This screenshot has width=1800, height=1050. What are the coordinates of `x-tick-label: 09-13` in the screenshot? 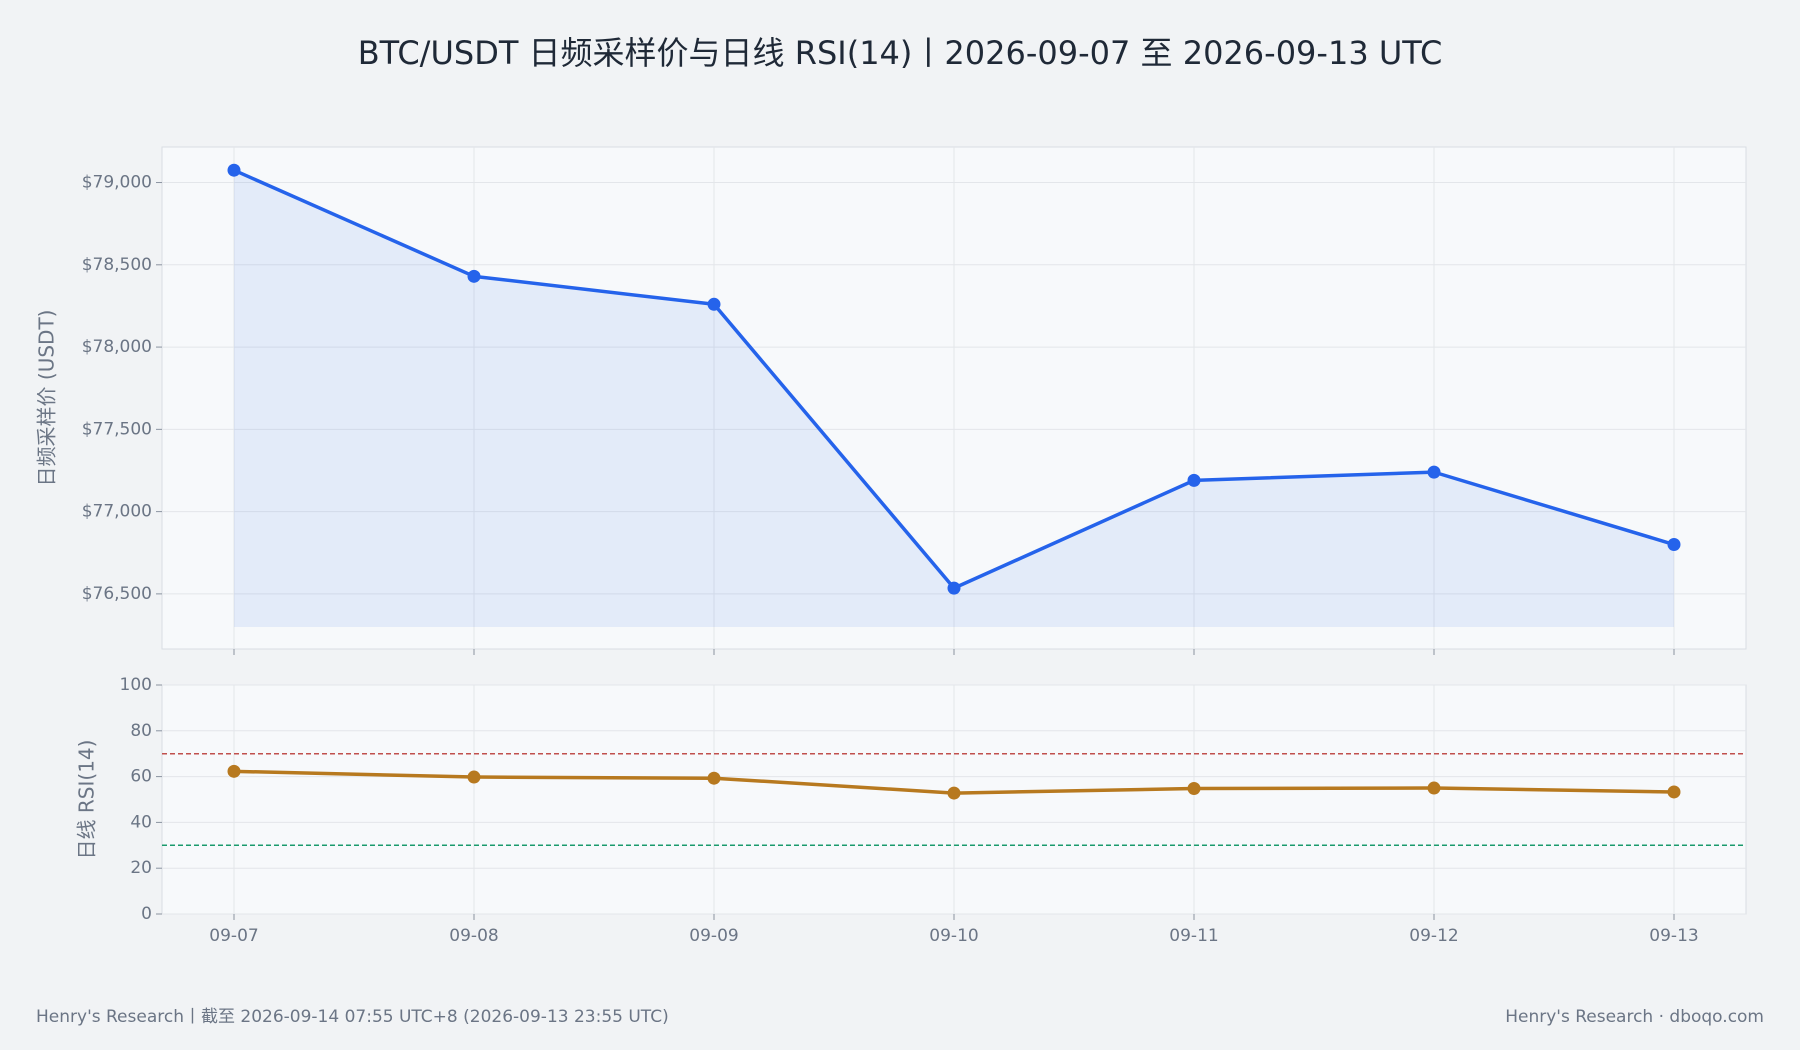 It's located at (1673, 936).